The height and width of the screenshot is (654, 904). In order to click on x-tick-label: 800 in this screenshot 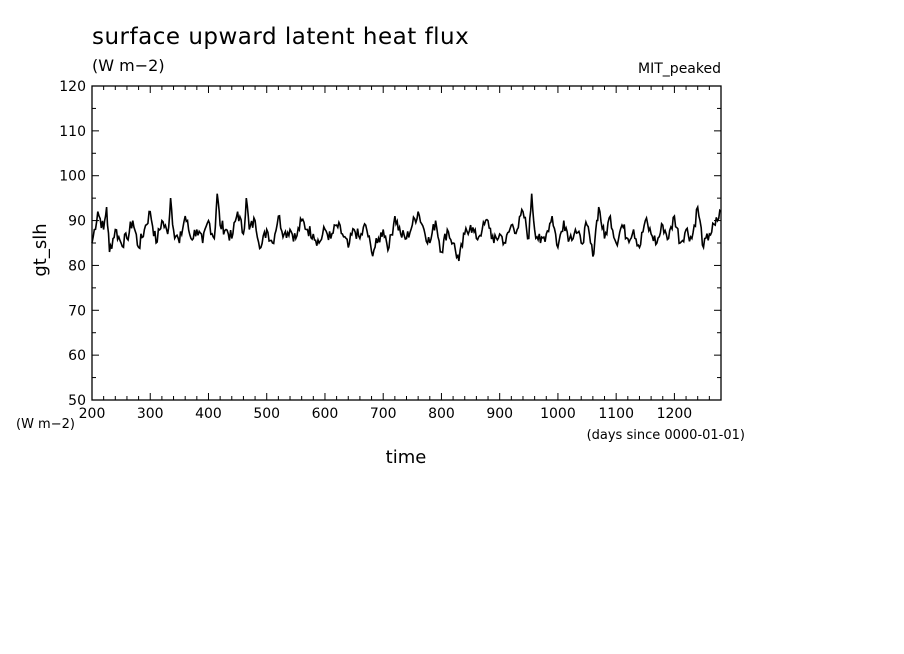, I will do `click(441, 414)`.